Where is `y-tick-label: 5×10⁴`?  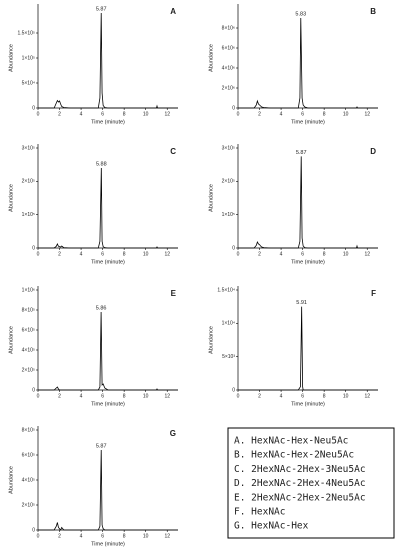 y-tick-label: 5×10⁴ is located at coordinates (28, 83).